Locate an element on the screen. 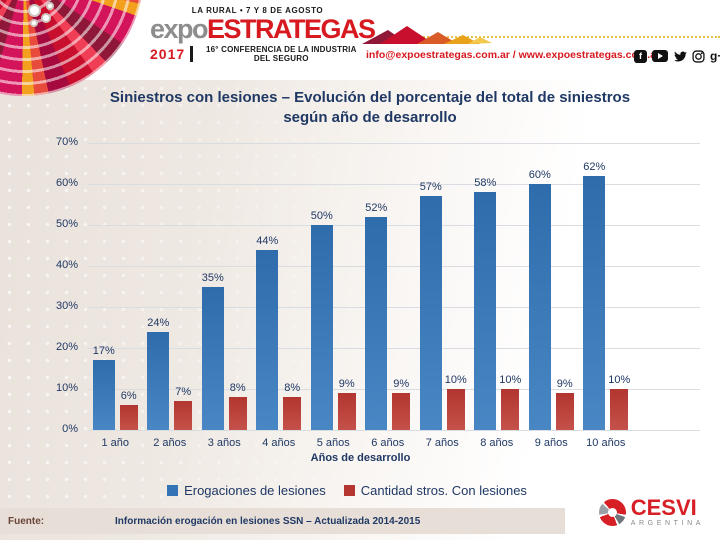 The width and height of the screenshot is (720, 540). legend-item-cantidad: Cantidad stros. Con lesiones is located at coordinates (435, 490).